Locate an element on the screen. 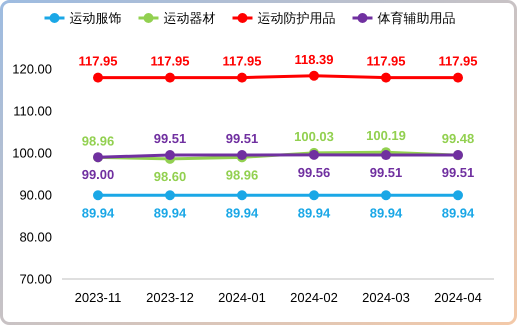 The image size is (517, 325). x-tick-label: 2024-02 is located at coordinates (314, 297).